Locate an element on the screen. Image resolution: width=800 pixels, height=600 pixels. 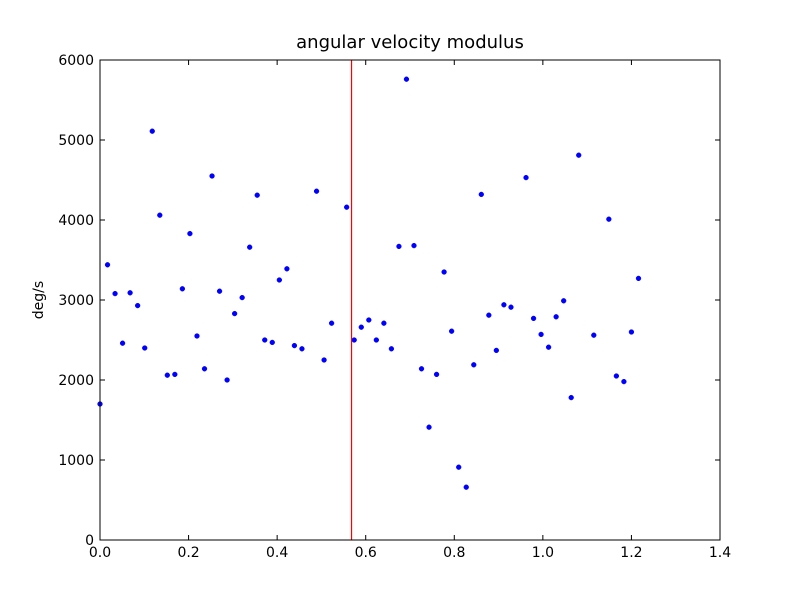
x-tick-label: 0.2 is located at coordinates (188, 553).